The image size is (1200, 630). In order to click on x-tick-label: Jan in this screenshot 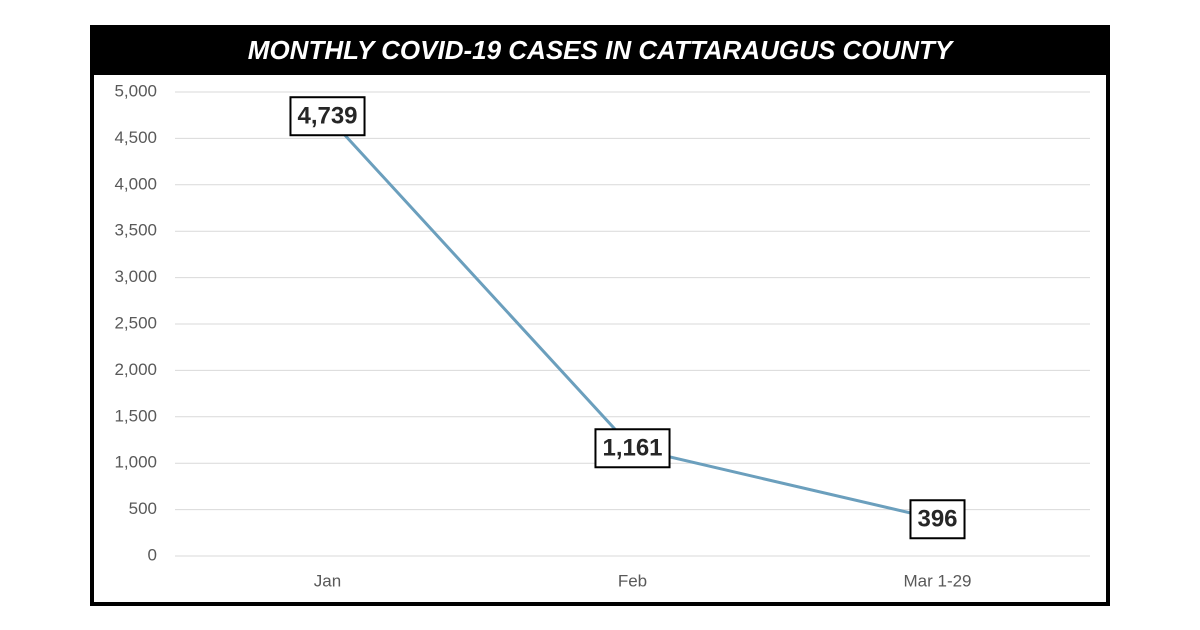, I will do `click(327, 580)`.